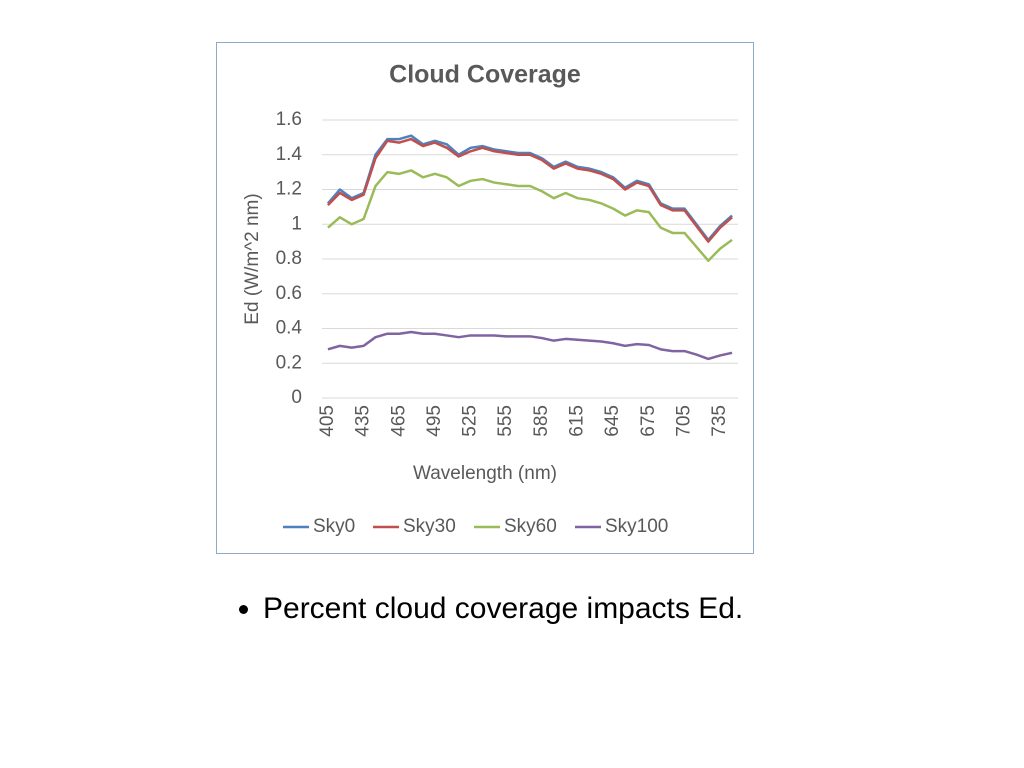 This screenshot has width=1024, height=768. What do you see at coordinates (296, 397) in the screenshot?
I see `y-tick-label: 0` at bounding box center [296, 397].